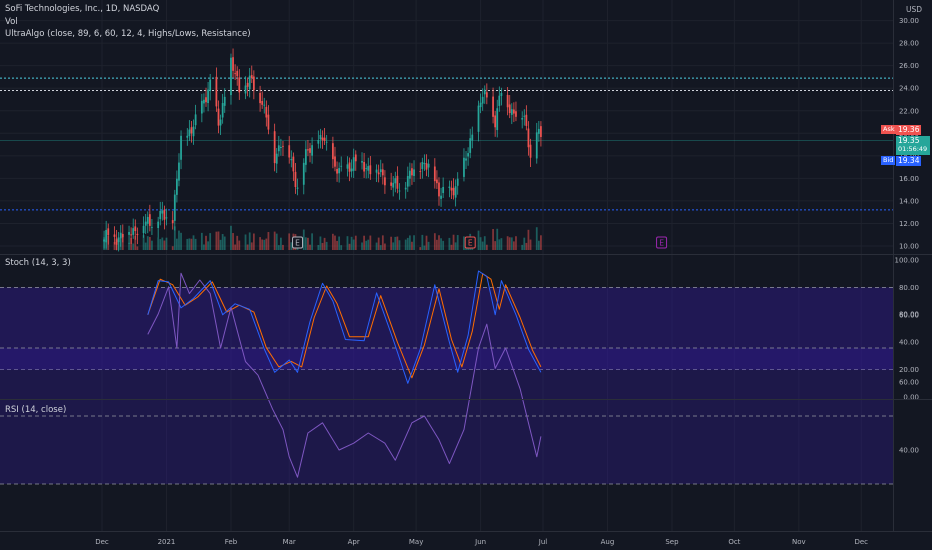  Describe the element at coordinates (344, 326) in the screenshot. I see `stoch-d-line` at that location.